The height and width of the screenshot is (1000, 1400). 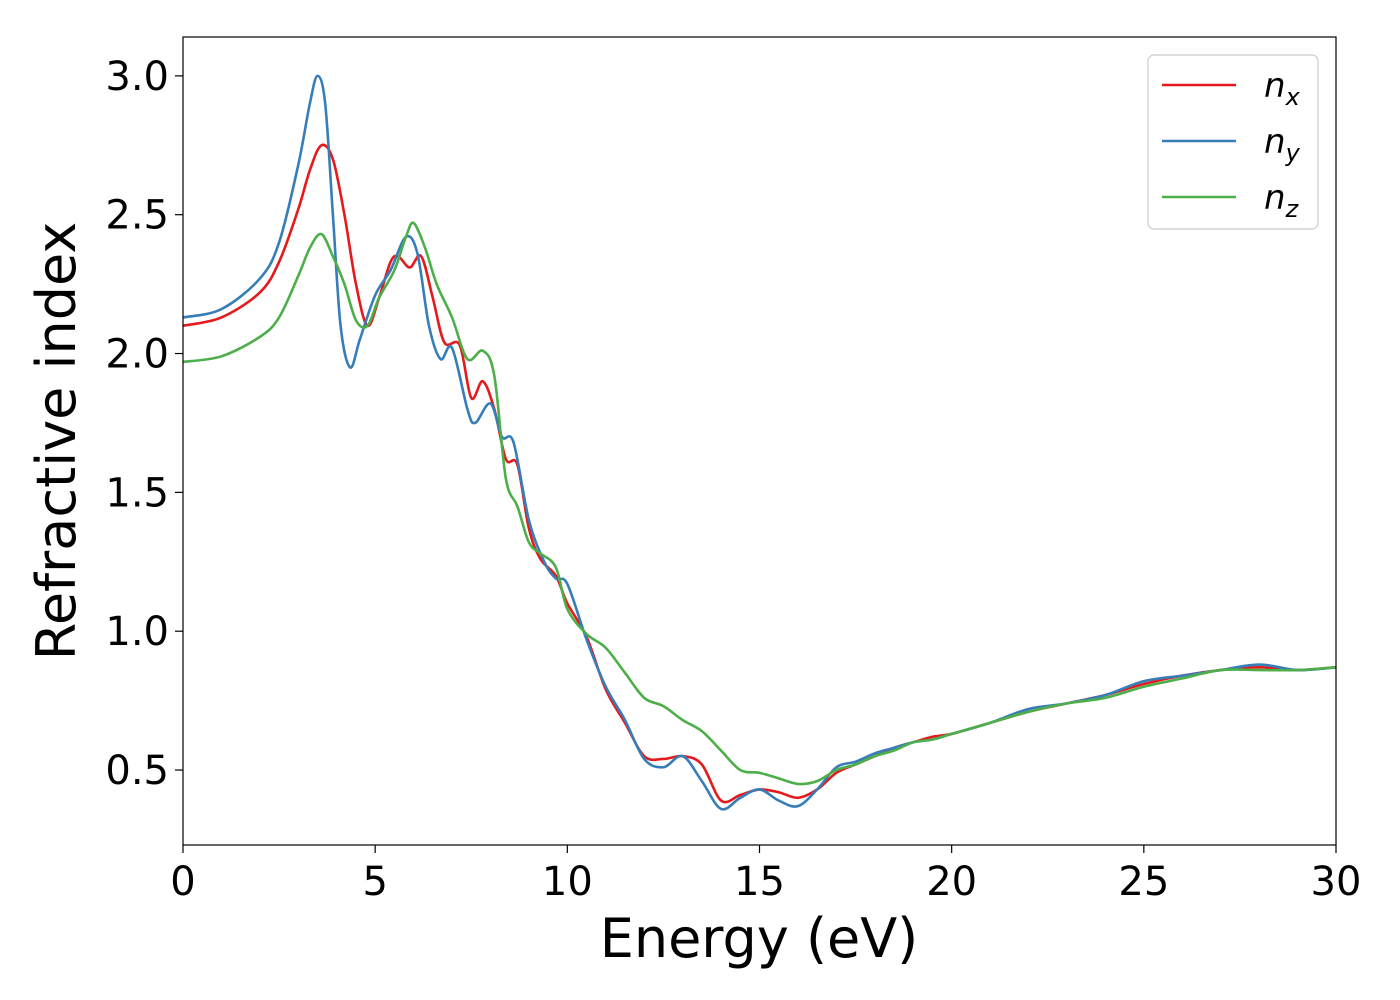 I want to click on x-axis-label: Energy (eV), so click(x=759, y=938).